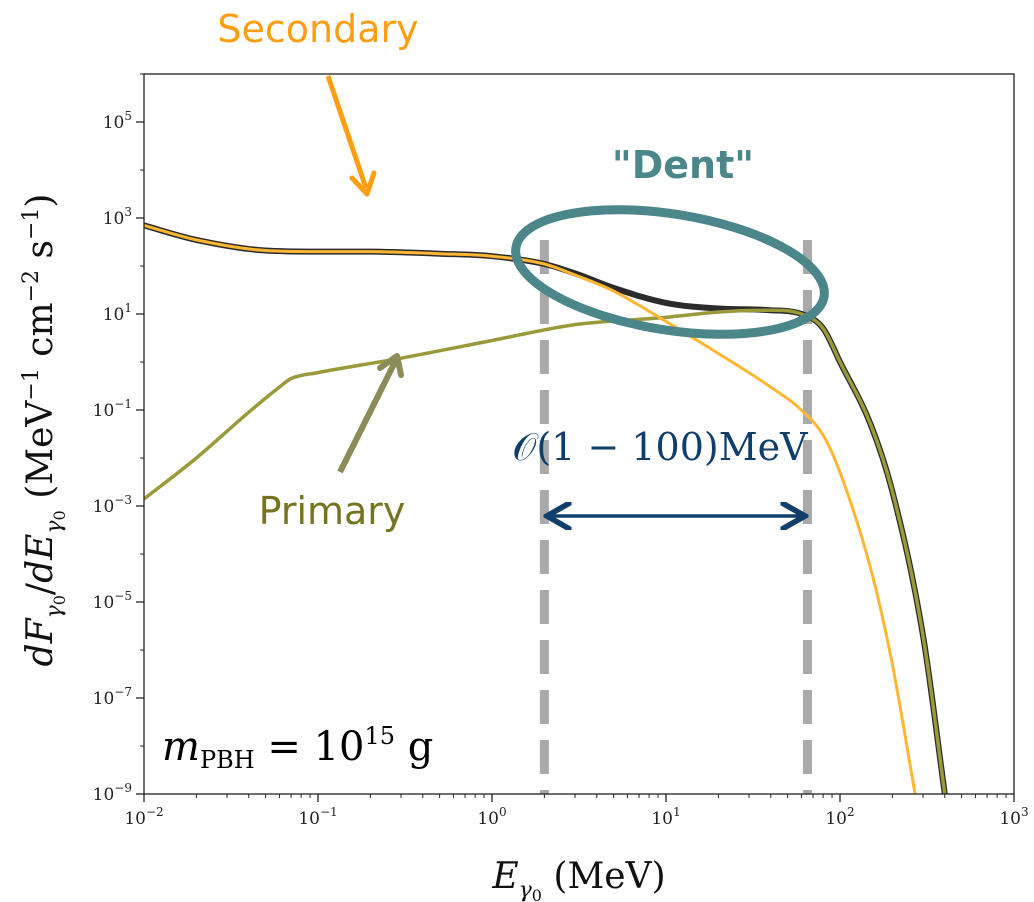 The image size is (1034, 902). What do you see at coordinates (839, 817) in the screenshot?
I see `x-tick-label: 10²` at bounding box center [839, 817].